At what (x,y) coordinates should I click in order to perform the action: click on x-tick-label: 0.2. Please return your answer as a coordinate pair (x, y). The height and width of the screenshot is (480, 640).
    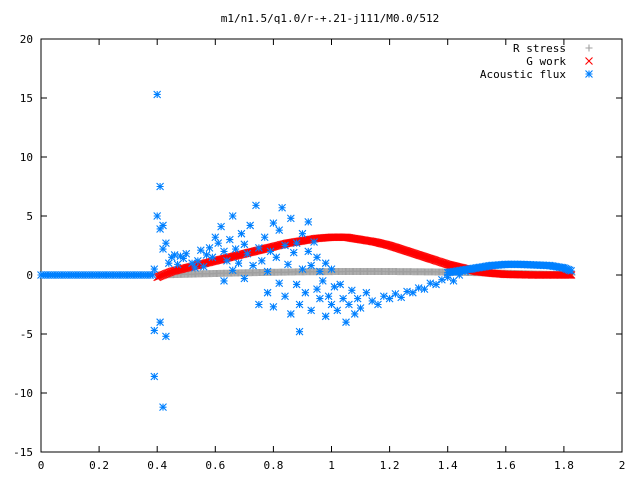
    Looking at the image, I should click on (99, 465).